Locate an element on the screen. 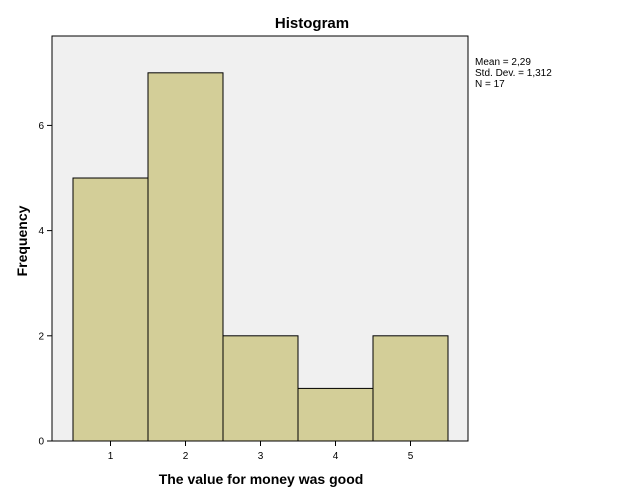  x-tick-label: 1 is located at coordinates (111, 456).